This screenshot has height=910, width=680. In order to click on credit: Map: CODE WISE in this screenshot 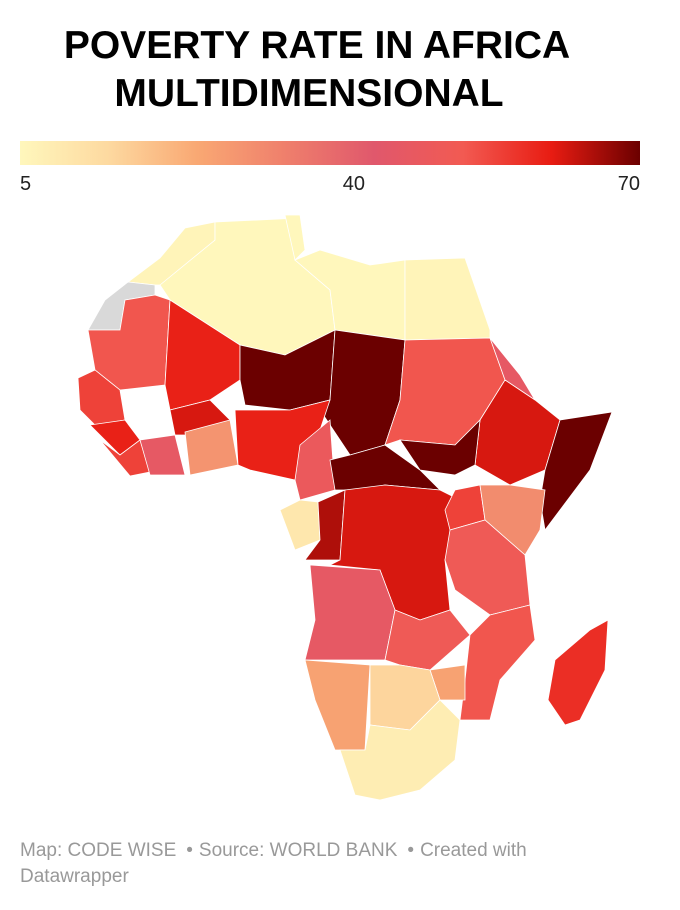, I will do `click(98, 850)`.